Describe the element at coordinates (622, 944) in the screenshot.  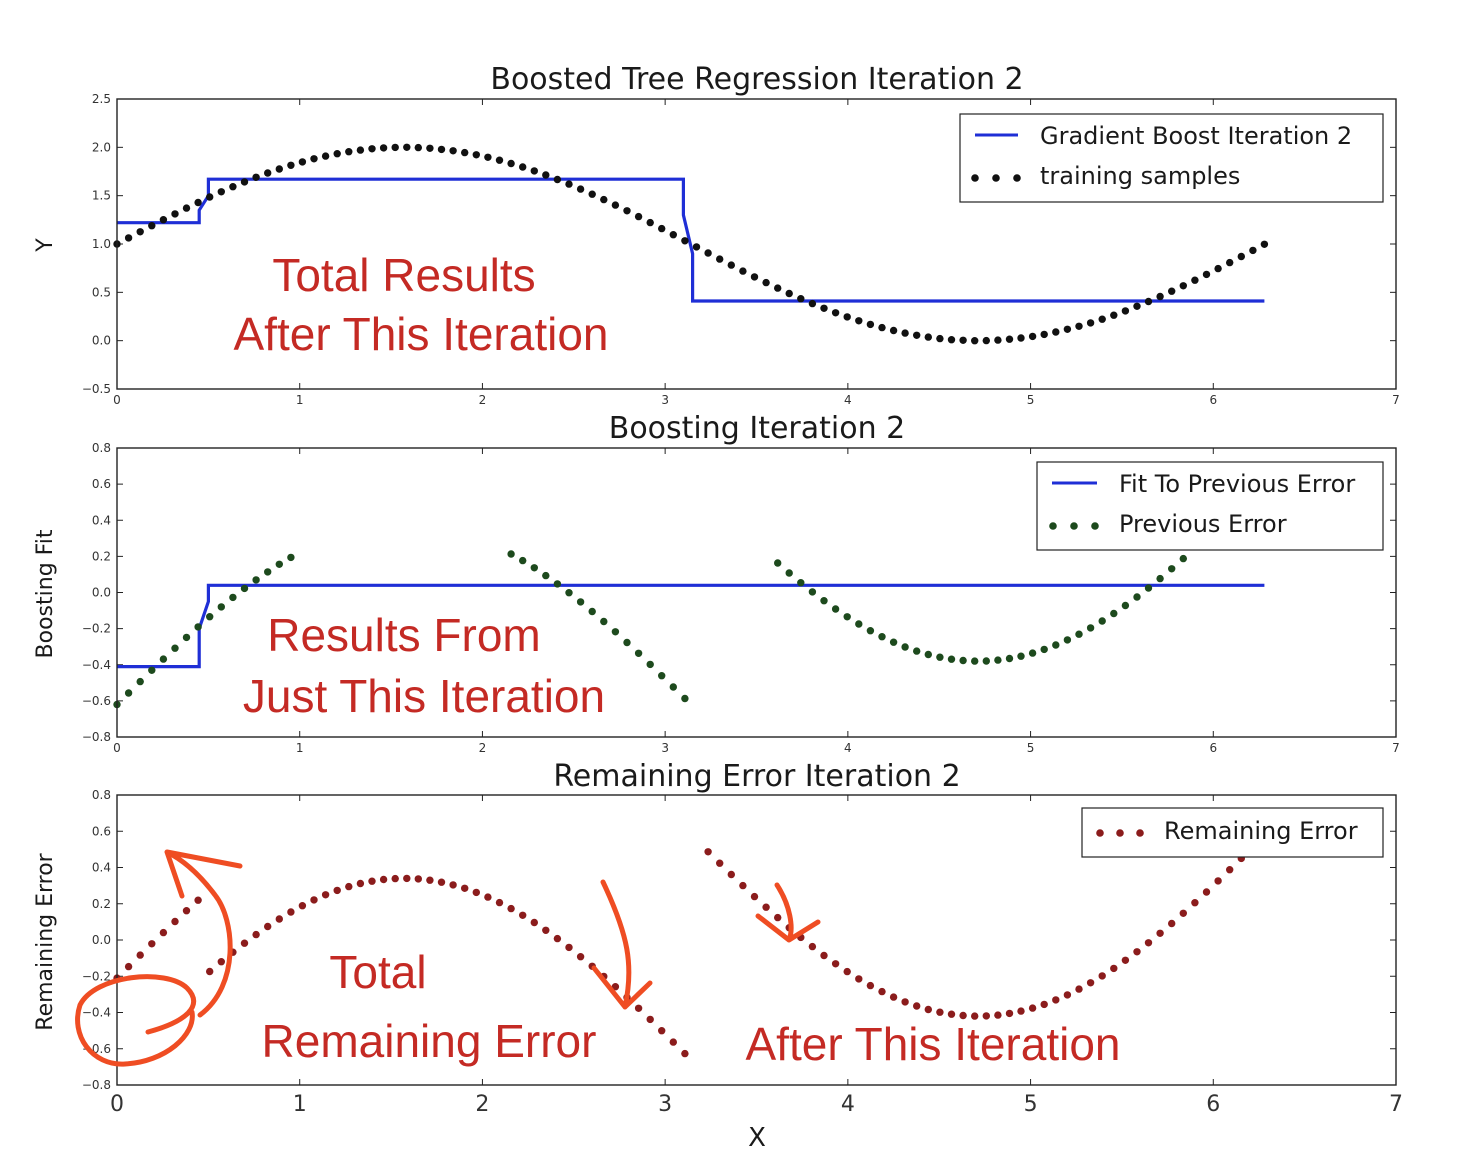
I see `down-arrow-icon` at that location.